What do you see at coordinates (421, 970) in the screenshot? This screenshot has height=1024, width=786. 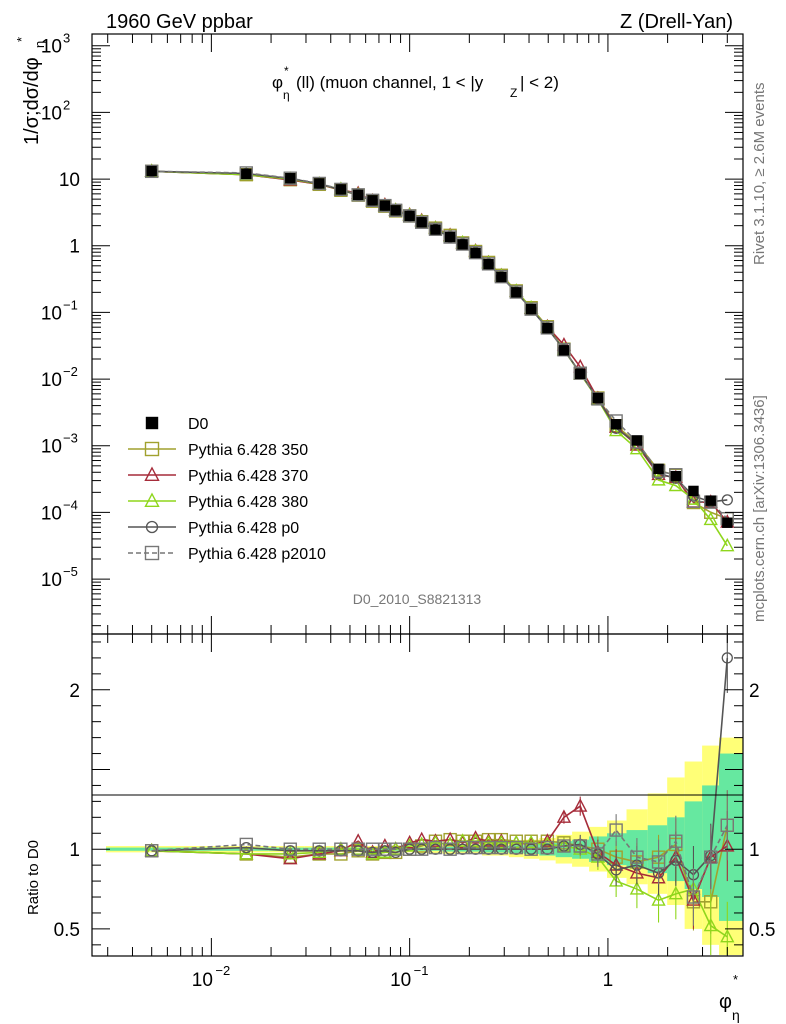 I see `x-tick-label-exp: −1` at bounding box center [421, 970].